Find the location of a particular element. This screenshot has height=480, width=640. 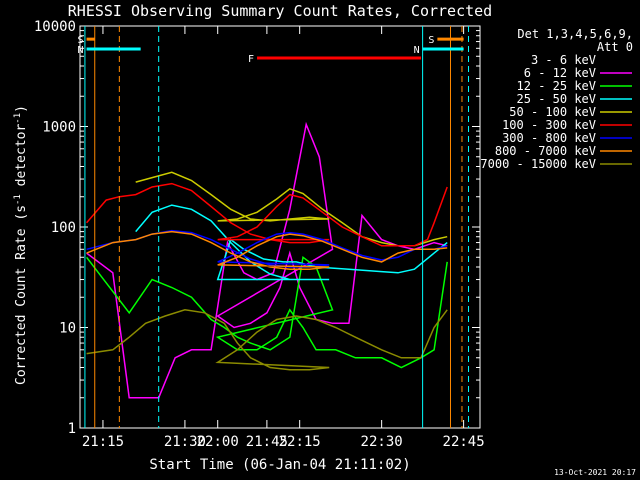

y-tick-label: 1 is located at coordinates (72, 429).